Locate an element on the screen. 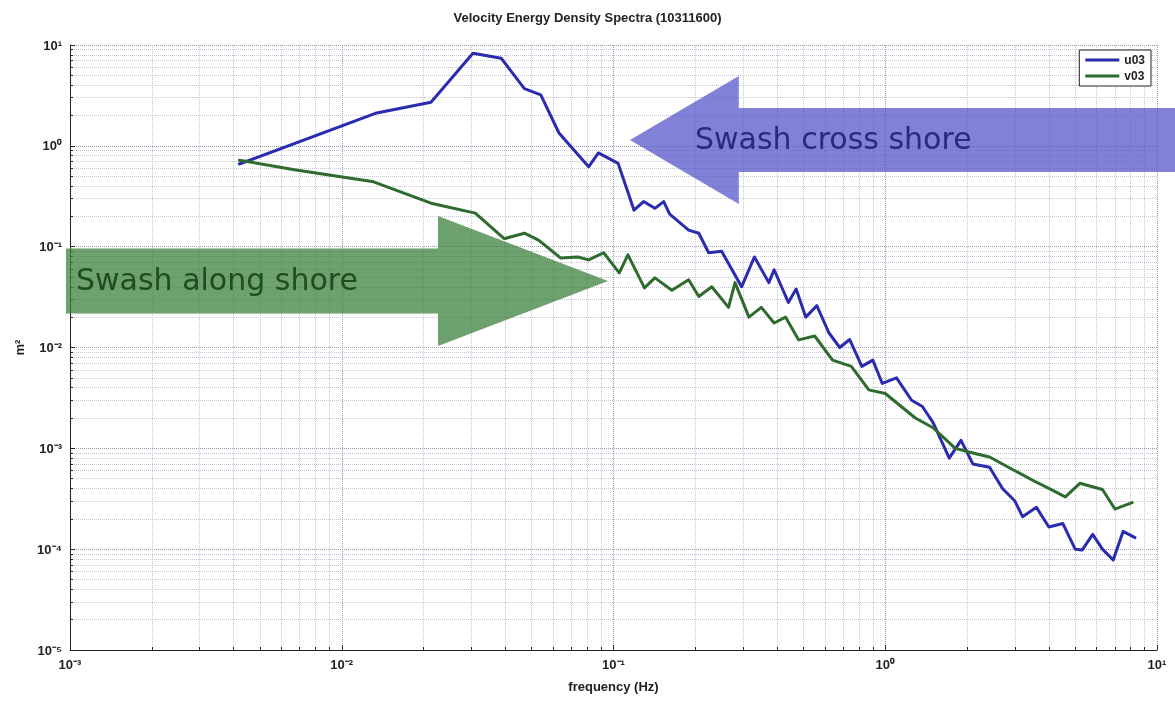 This screenshot has height=707, width=1175. chart-title: Velocity Energy Density Spectra (10311600) is located at coordinates (587, 17).